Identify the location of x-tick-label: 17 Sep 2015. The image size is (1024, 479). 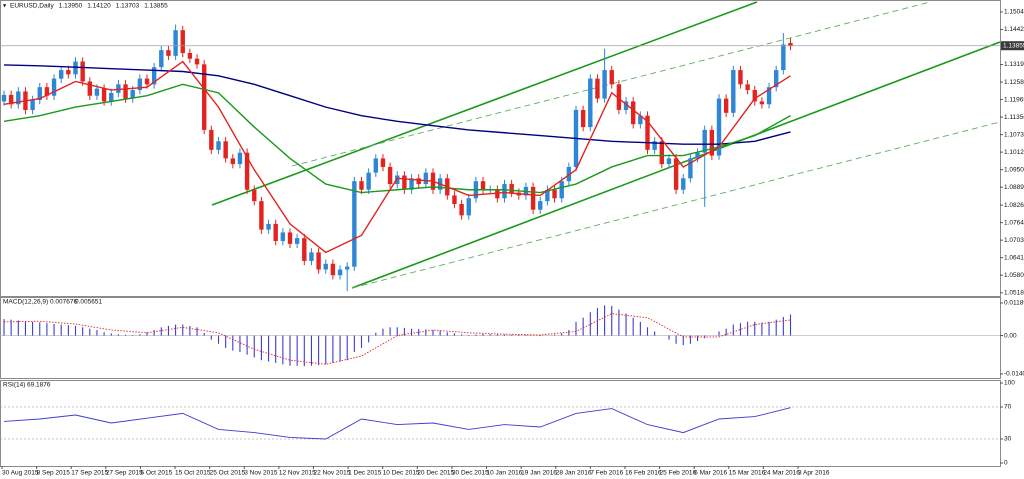
(89, 473).